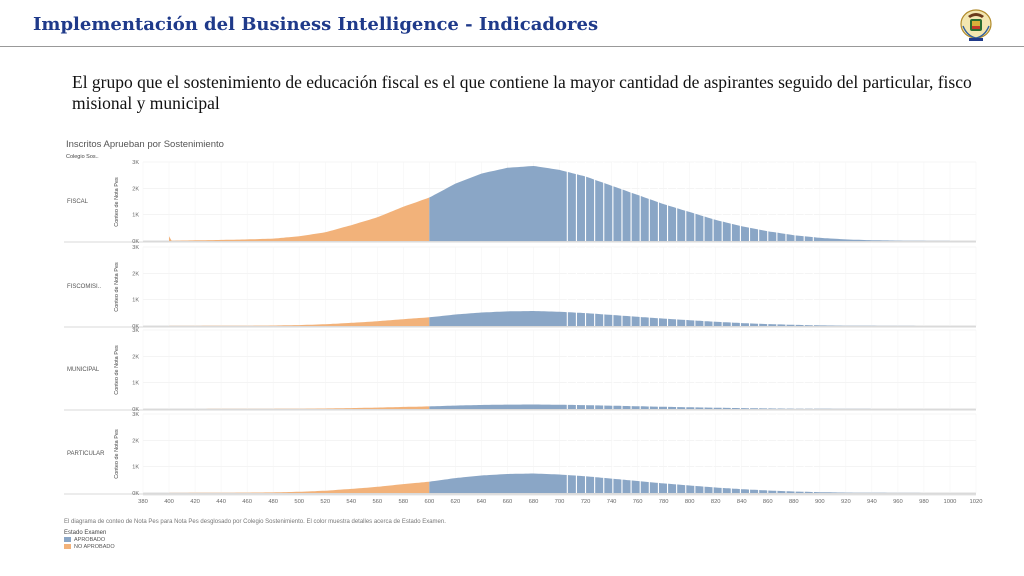 The width and height of the screenshot is (1024, 576). Describe the element at coordinates (534, 502) in the screenshot. I see `x-tick-label: 680` at that location.